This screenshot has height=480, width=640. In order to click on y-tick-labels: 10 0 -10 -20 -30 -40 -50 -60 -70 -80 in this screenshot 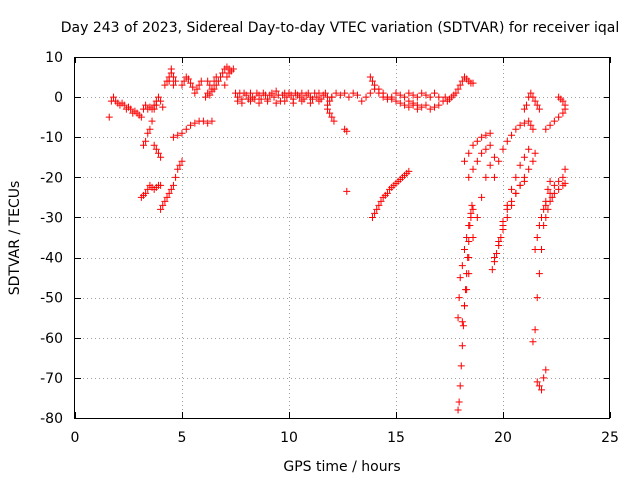, I will do `click(51, 238)`.